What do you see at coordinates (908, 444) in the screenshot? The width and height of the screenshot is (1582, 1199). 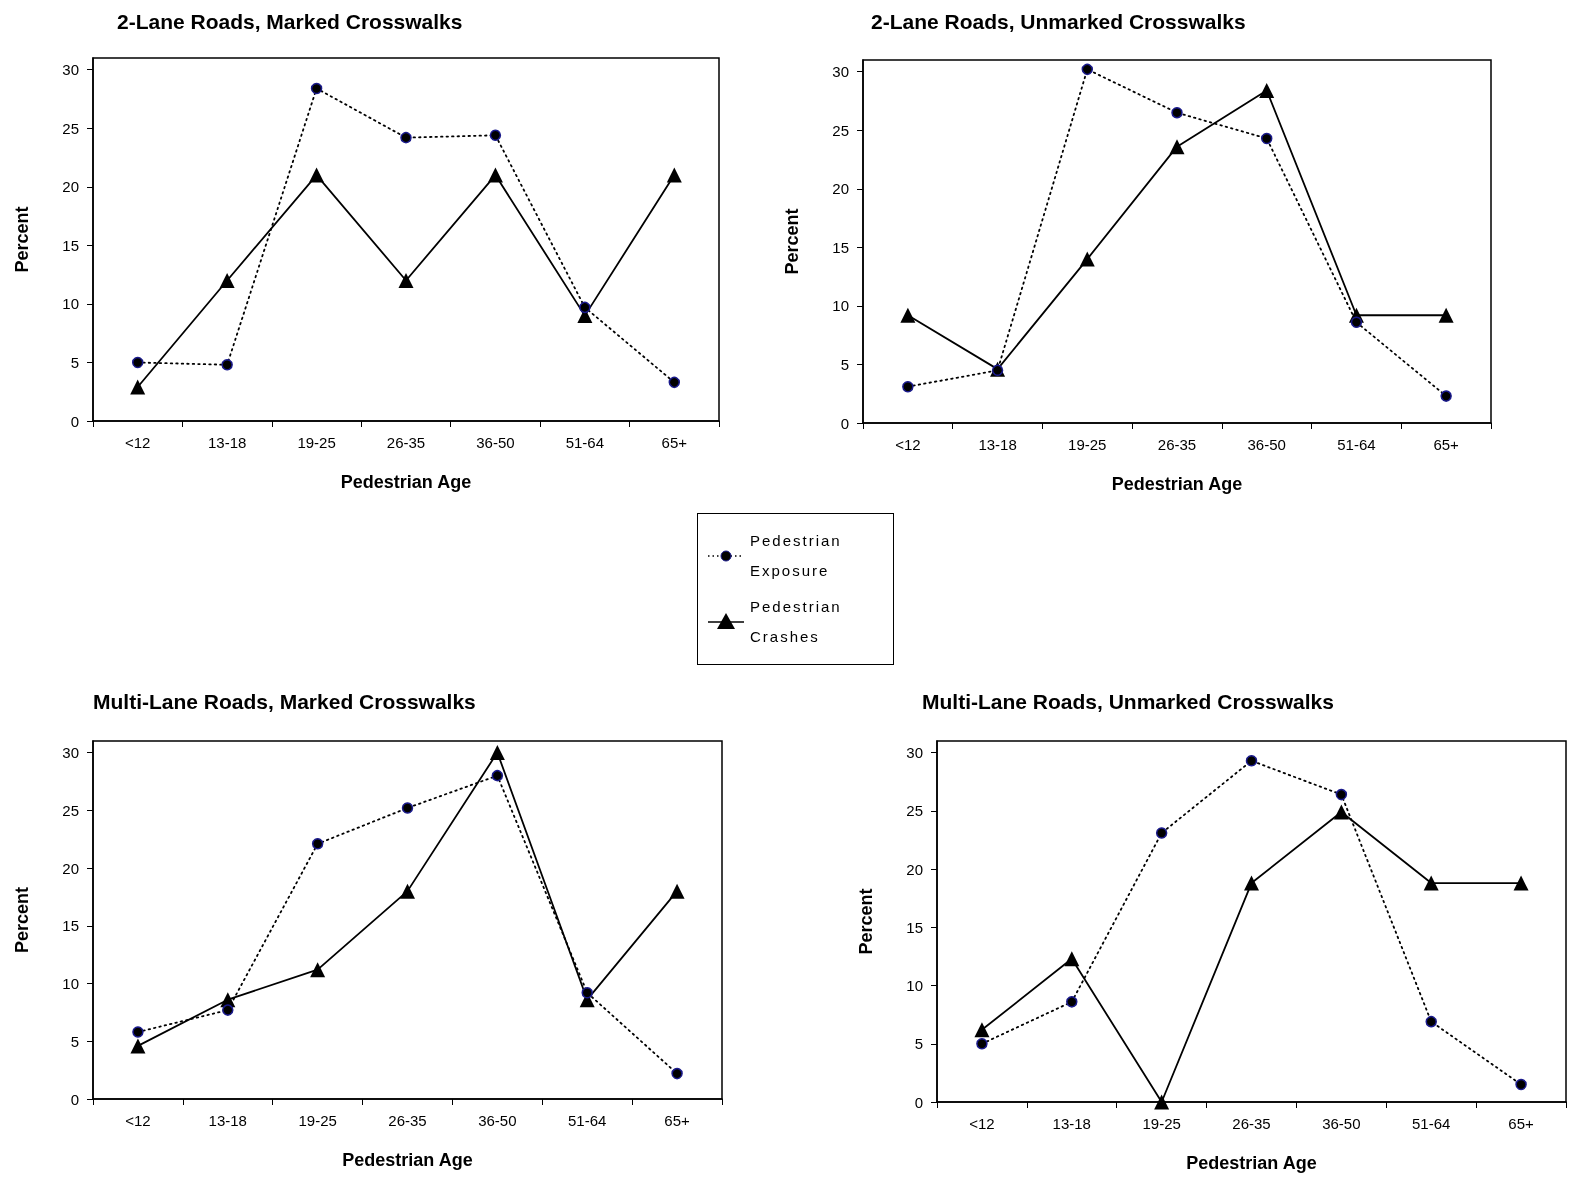 I see `x-tick-label: <12` at bounding box center [908, 444].